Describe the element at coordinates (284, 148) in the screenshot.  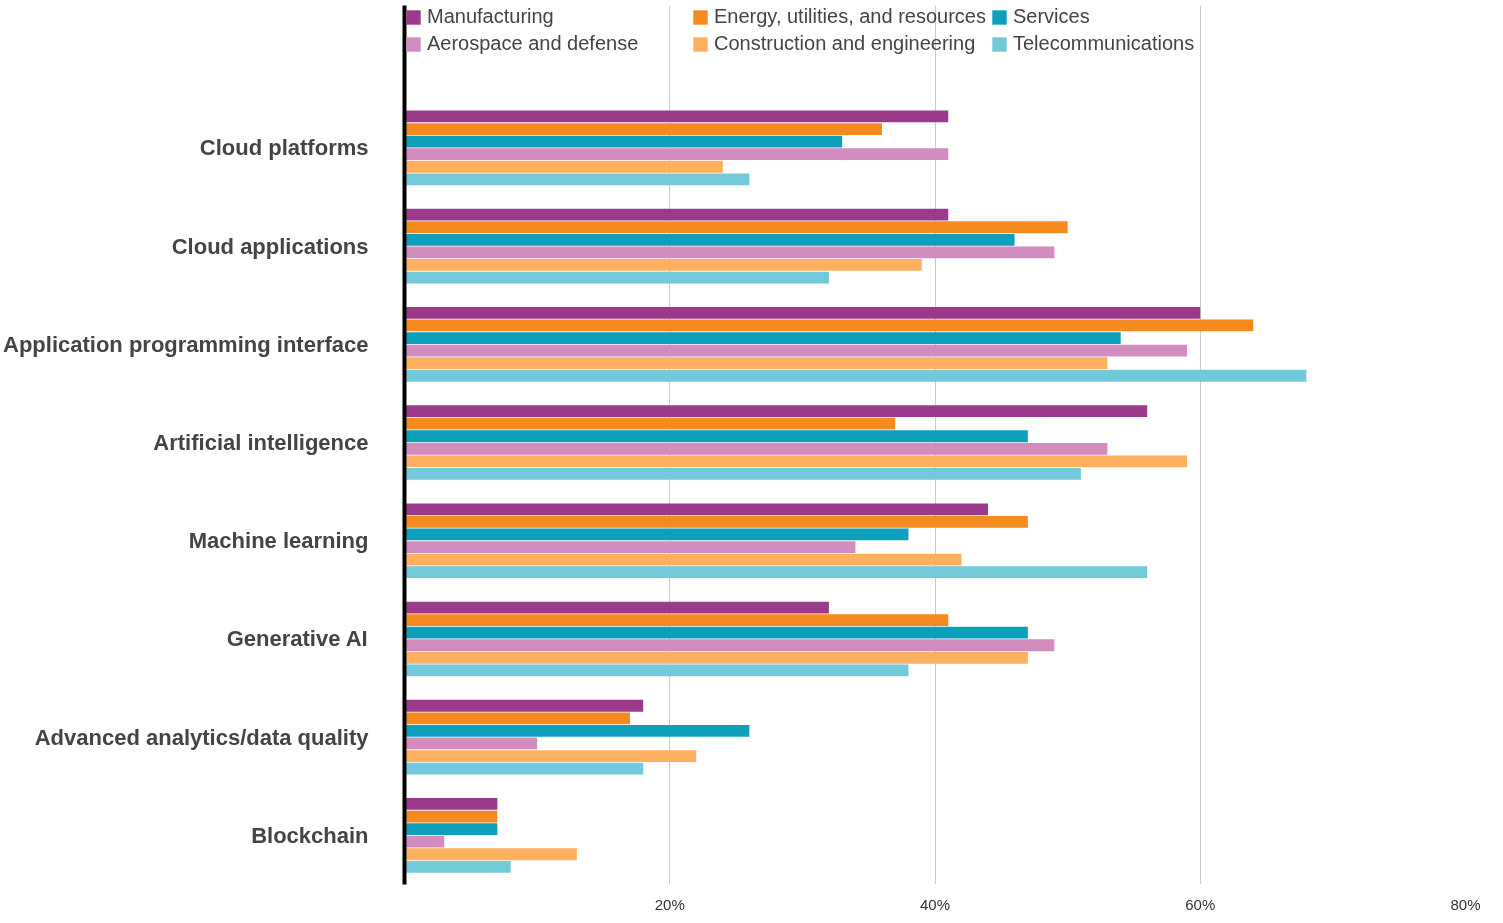
I see `y-tick-label: Cloud platforms` at that location.